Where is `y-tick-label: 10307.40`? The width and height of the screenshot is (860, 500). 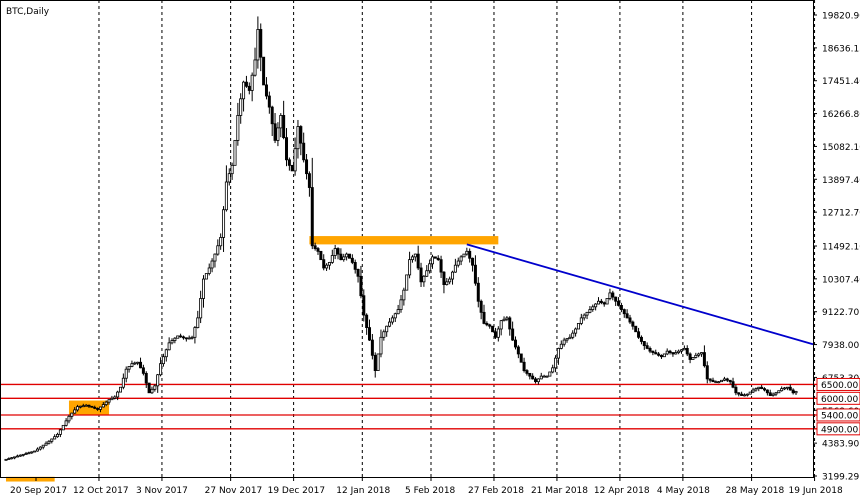 y-tick-label: 10307.40 is located at coordinates (841, 280).